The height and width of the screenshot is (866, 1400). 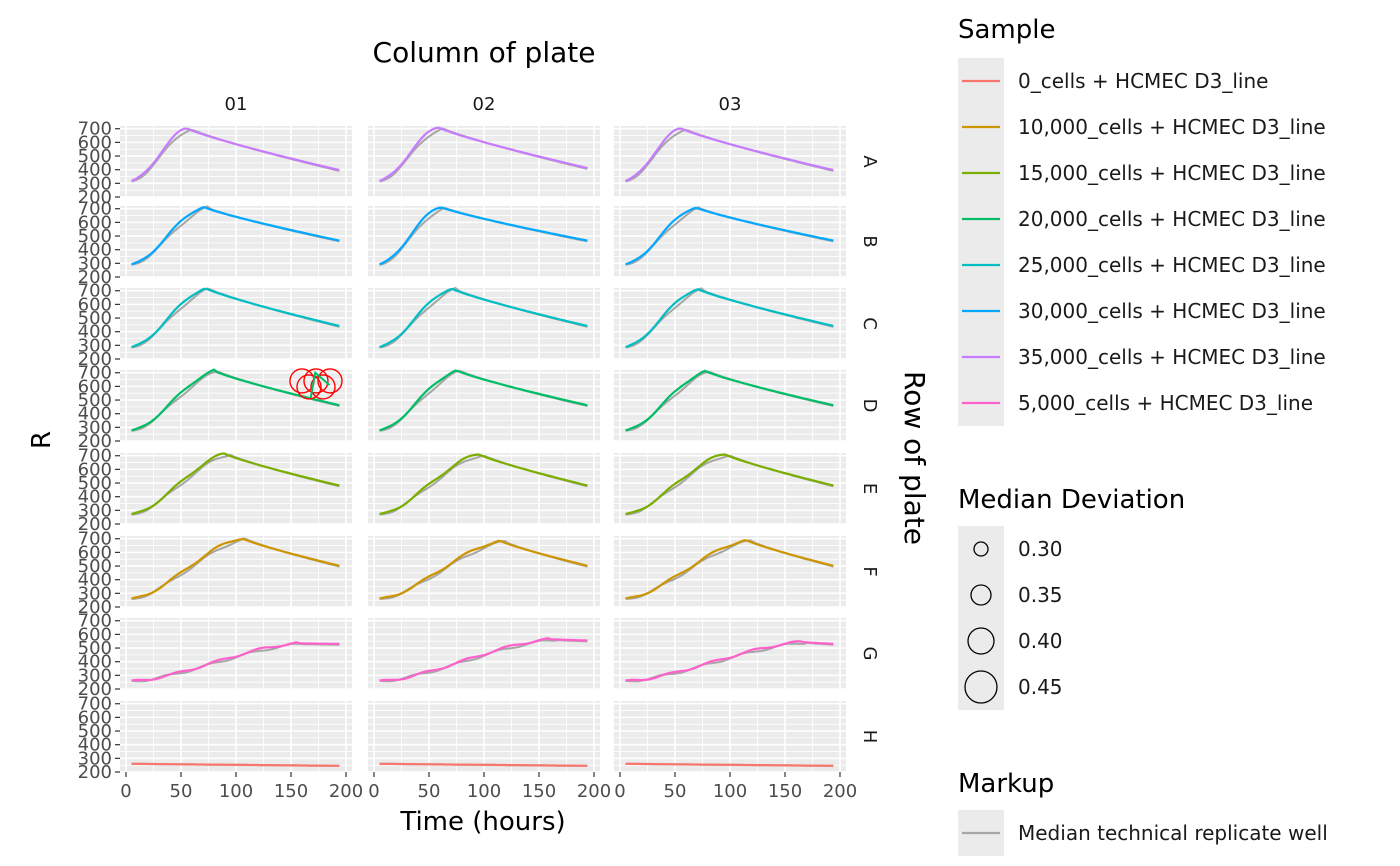 I want to click on panel-G-03: G, so click(x=747, y=654).